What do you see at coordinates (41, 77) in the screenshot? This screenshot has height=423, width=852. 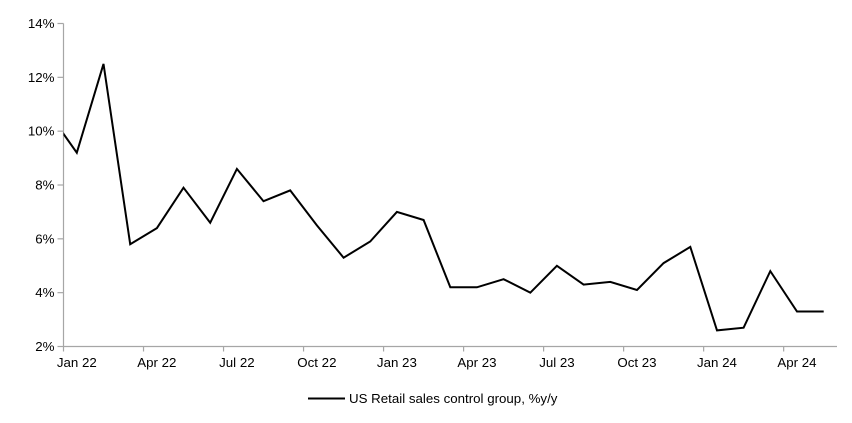 I see `y-tick-label: 12%` at bounding box center [41, 77].